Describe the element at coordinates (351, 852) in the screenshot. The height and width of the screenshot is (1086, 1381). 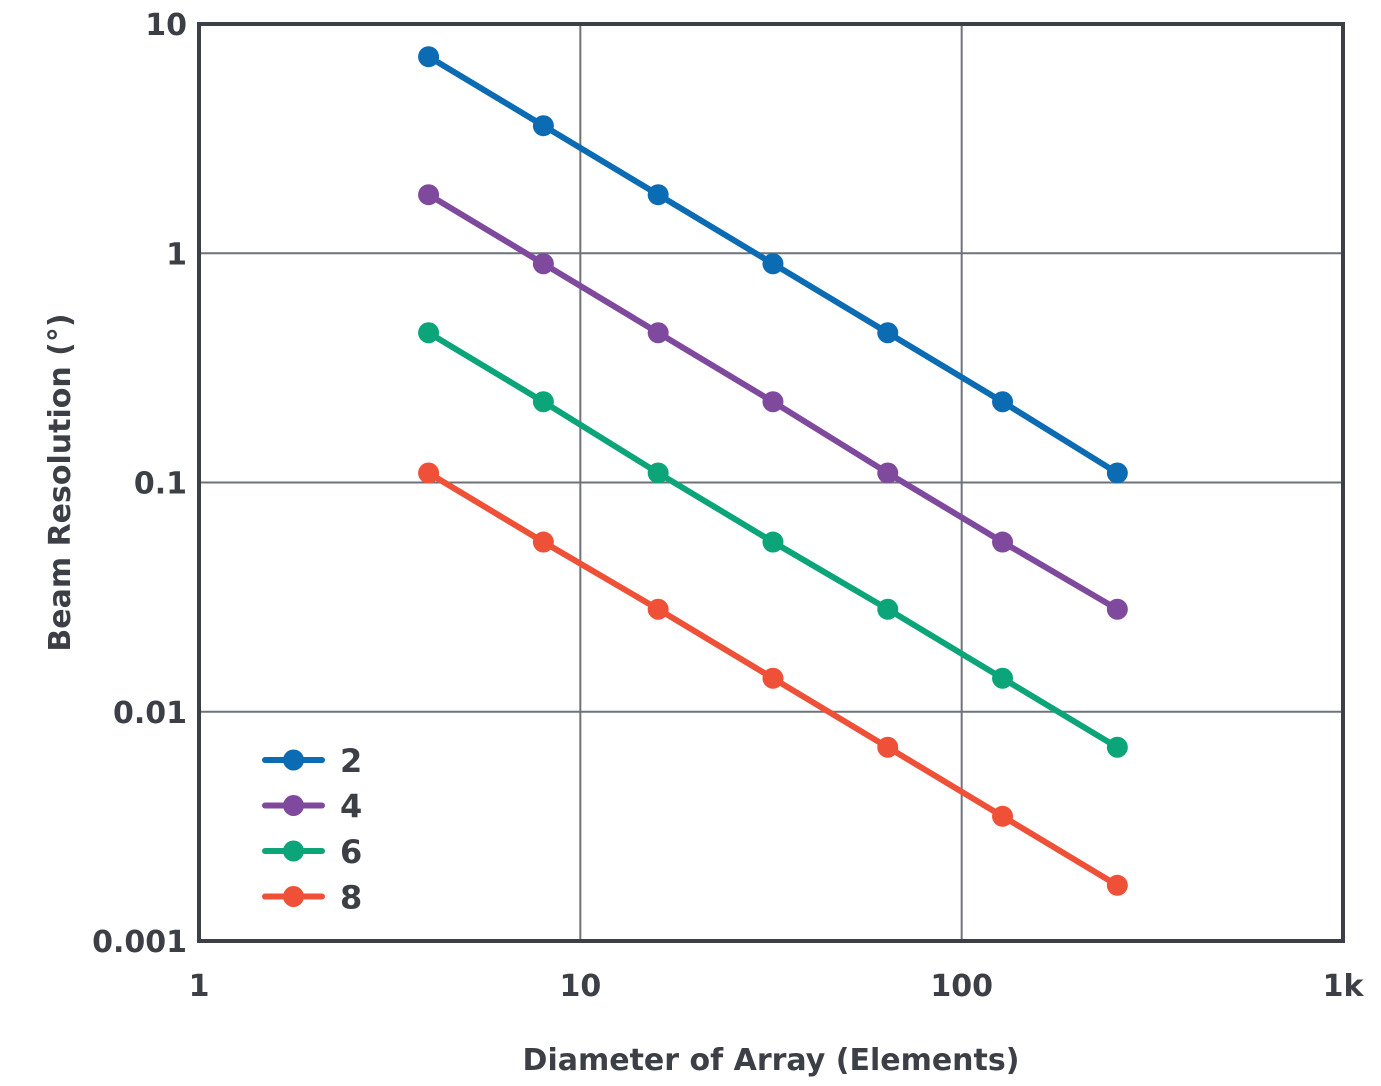
I see `legend-label: 6` at that location.